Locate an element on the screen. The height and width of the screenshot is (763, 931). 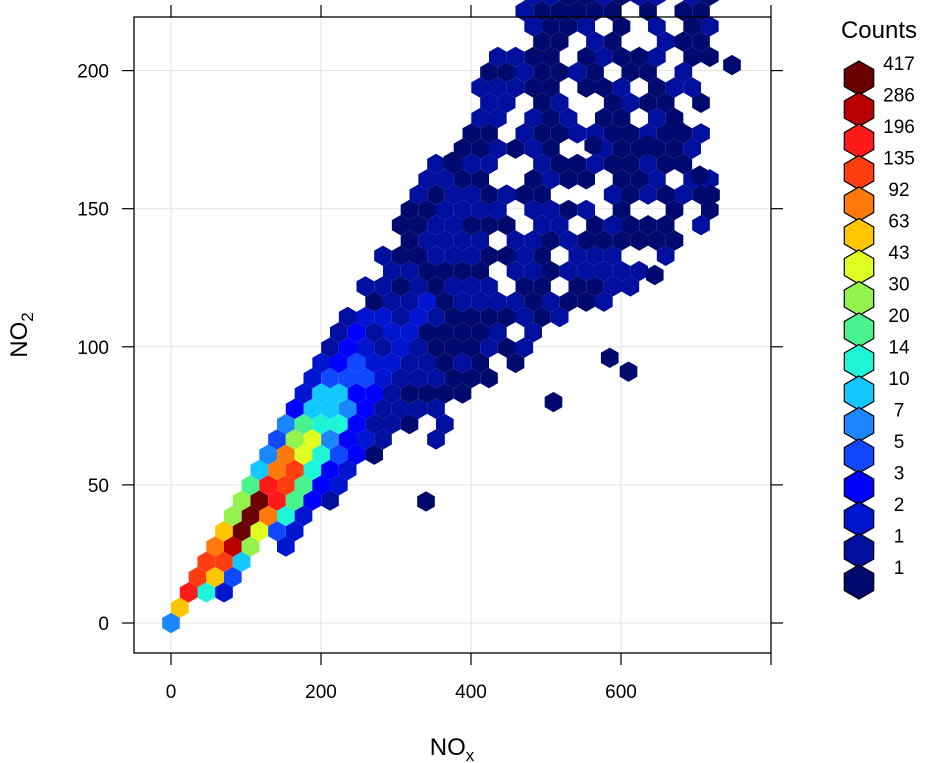
legend-label: 135 is located at coordinates (899, 159).